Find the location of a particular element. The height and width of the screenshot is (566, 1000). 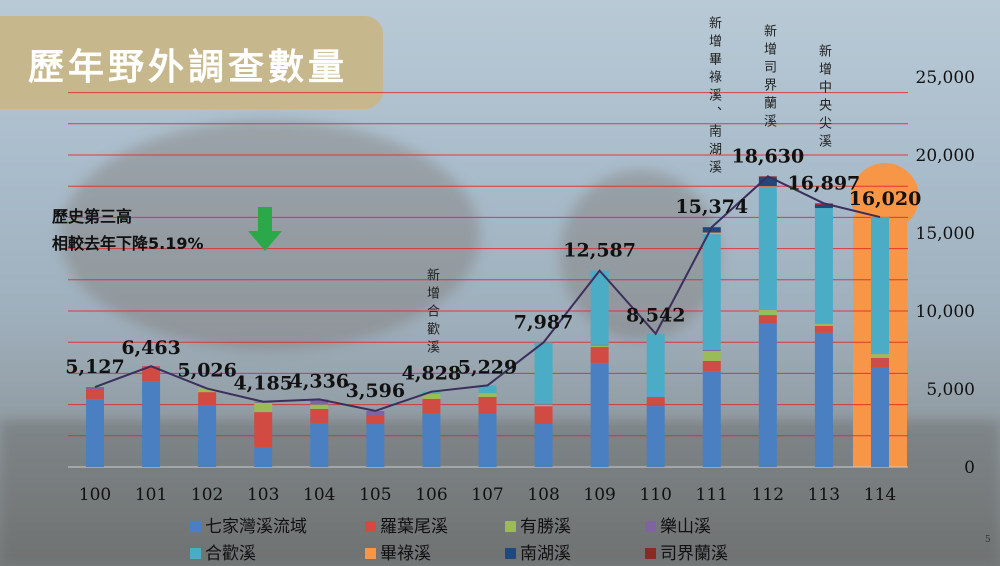

y-tick-label: 5,000 is located at coordinates (950, 390).